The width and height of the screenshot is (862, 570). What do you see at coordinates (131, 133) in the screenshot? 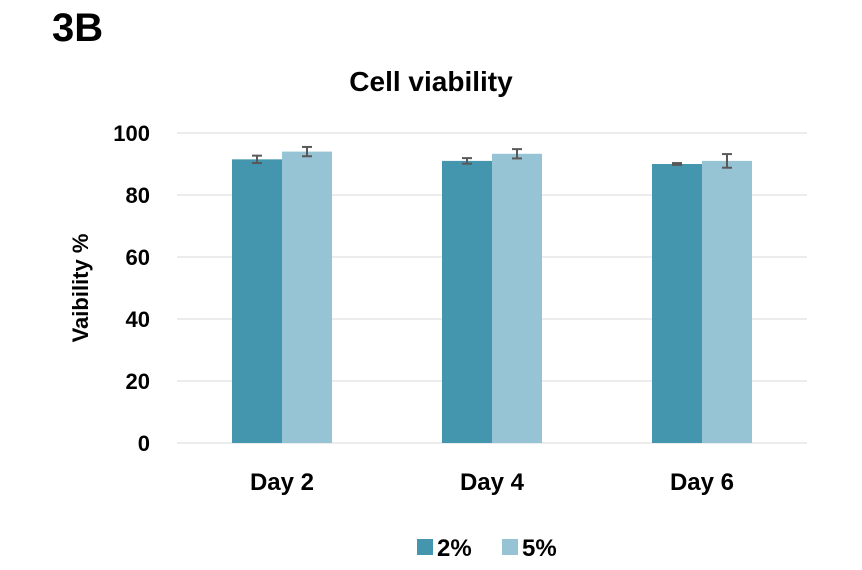
I see `y-tick-label: 100` at bounding box center [131, 133].